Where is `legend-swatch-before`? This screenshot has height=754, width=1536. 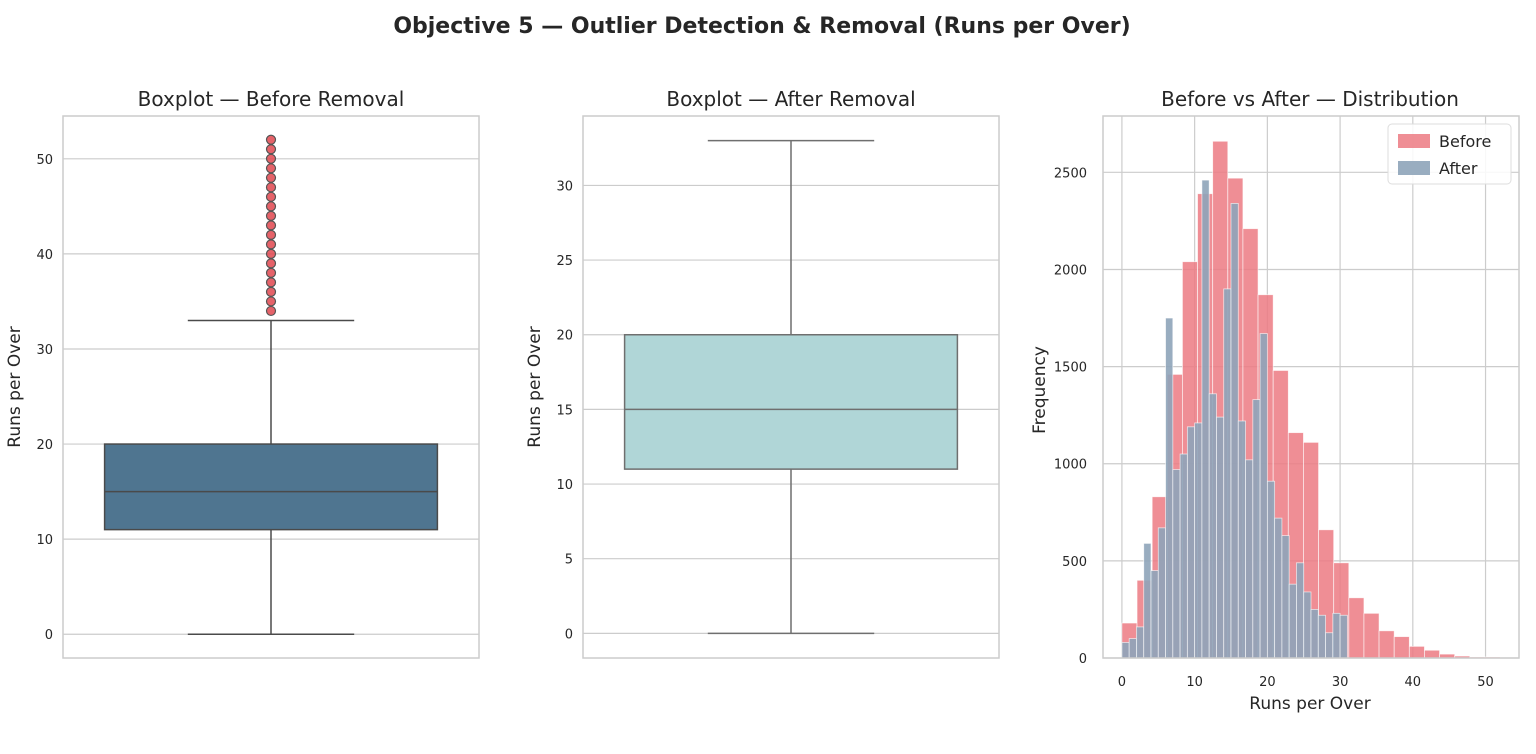 legend-swatch-before is located at coordinates (1414, 141).